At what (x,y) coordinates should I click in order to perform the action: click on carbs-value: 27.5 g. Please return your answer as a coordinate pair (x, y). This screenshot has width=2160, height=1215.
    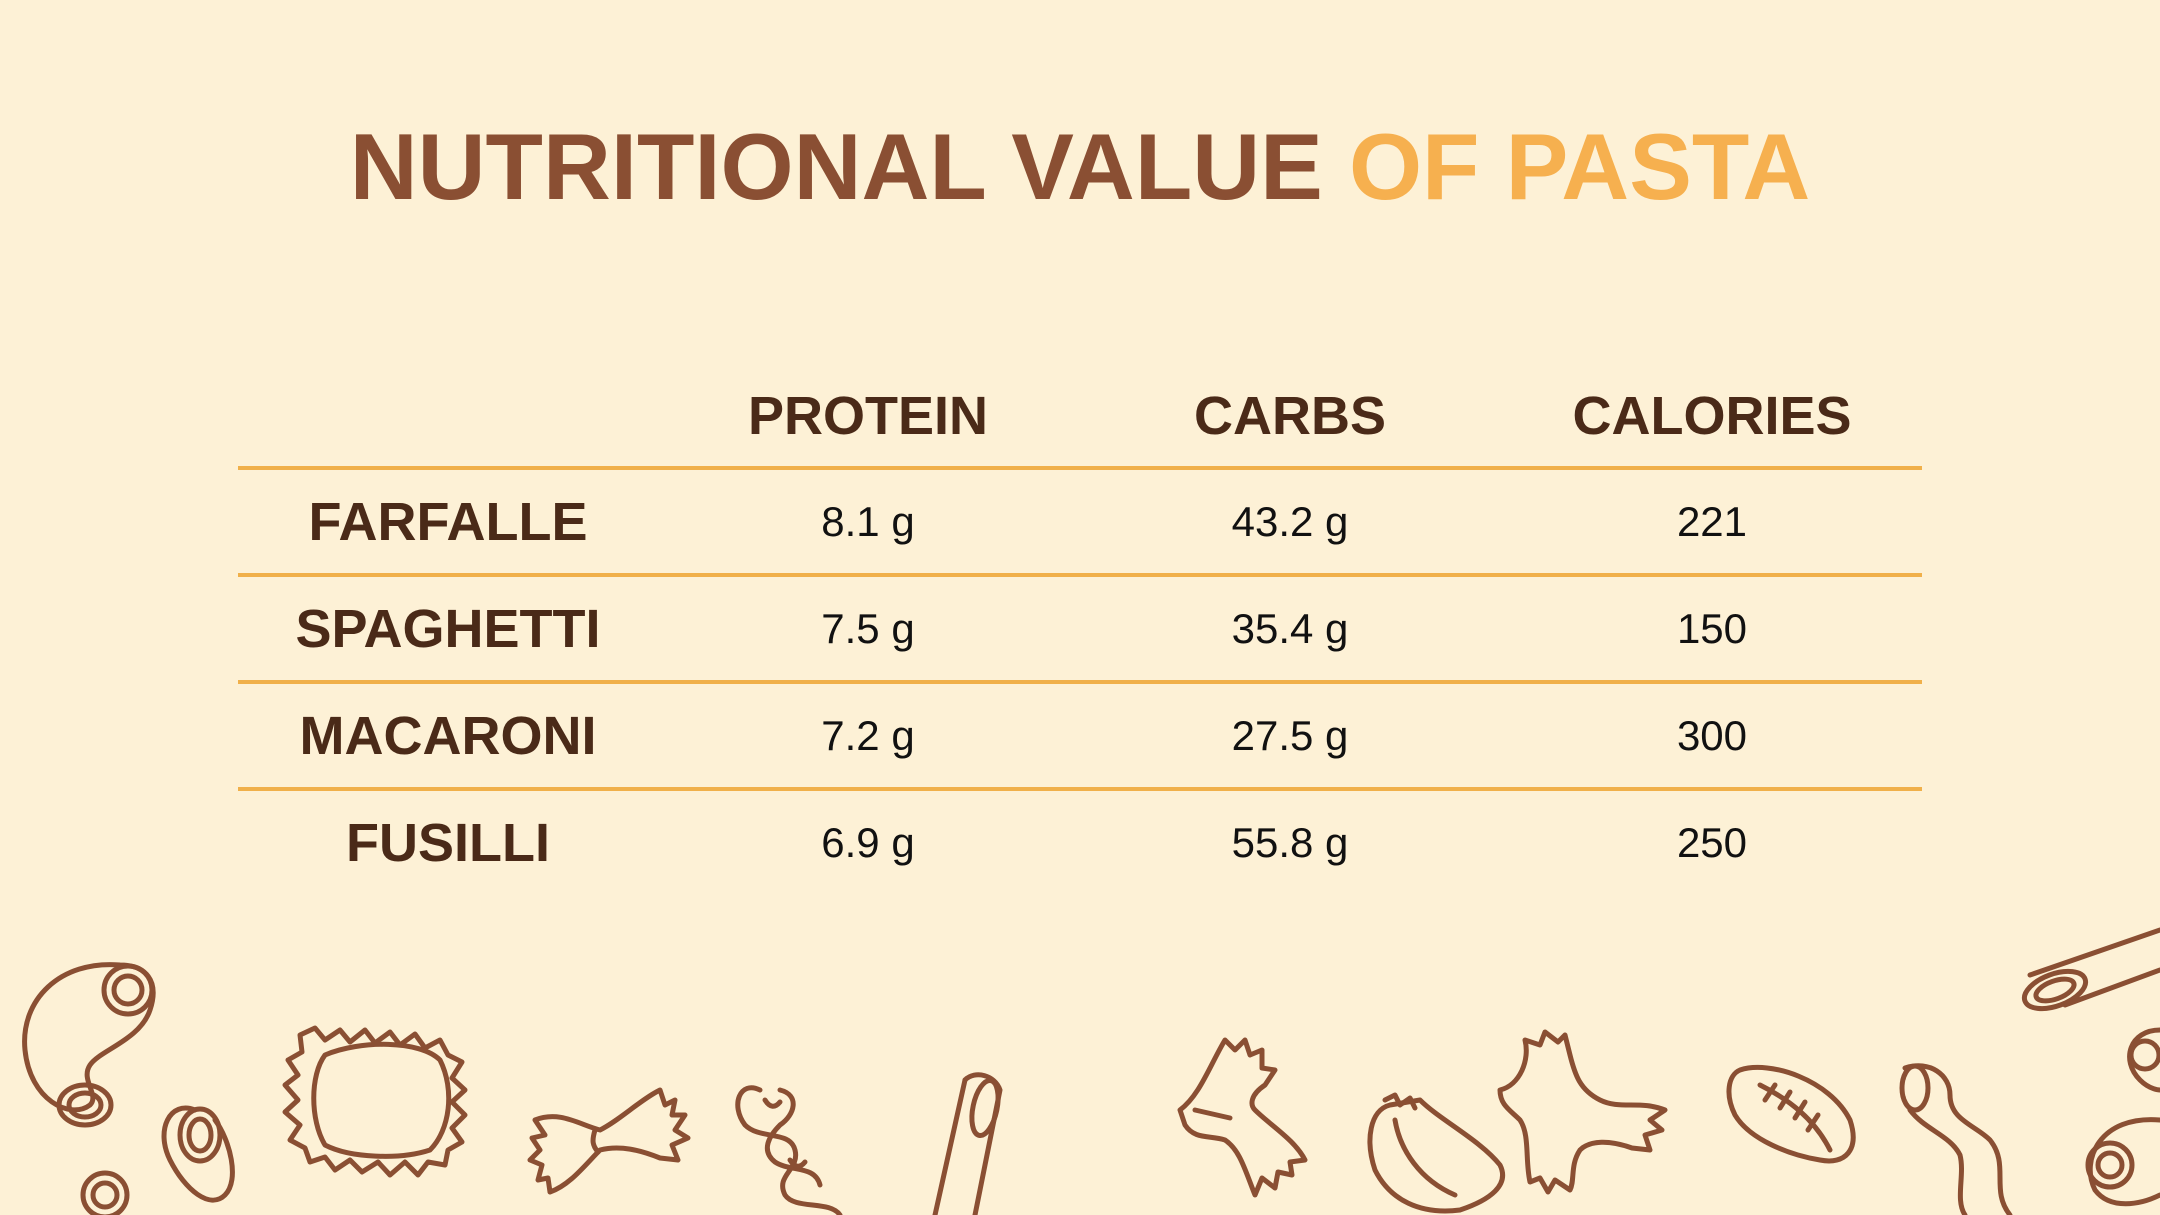
    Looking at the image, I should click on (1290, 735).